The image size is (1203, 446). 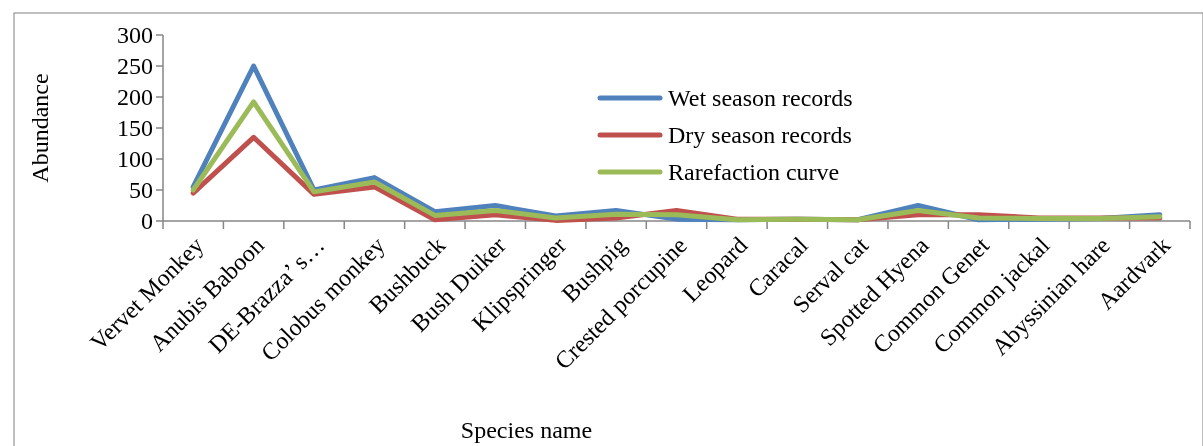 I want to click on y-tick-label: 50, so click(x=141, y=190).